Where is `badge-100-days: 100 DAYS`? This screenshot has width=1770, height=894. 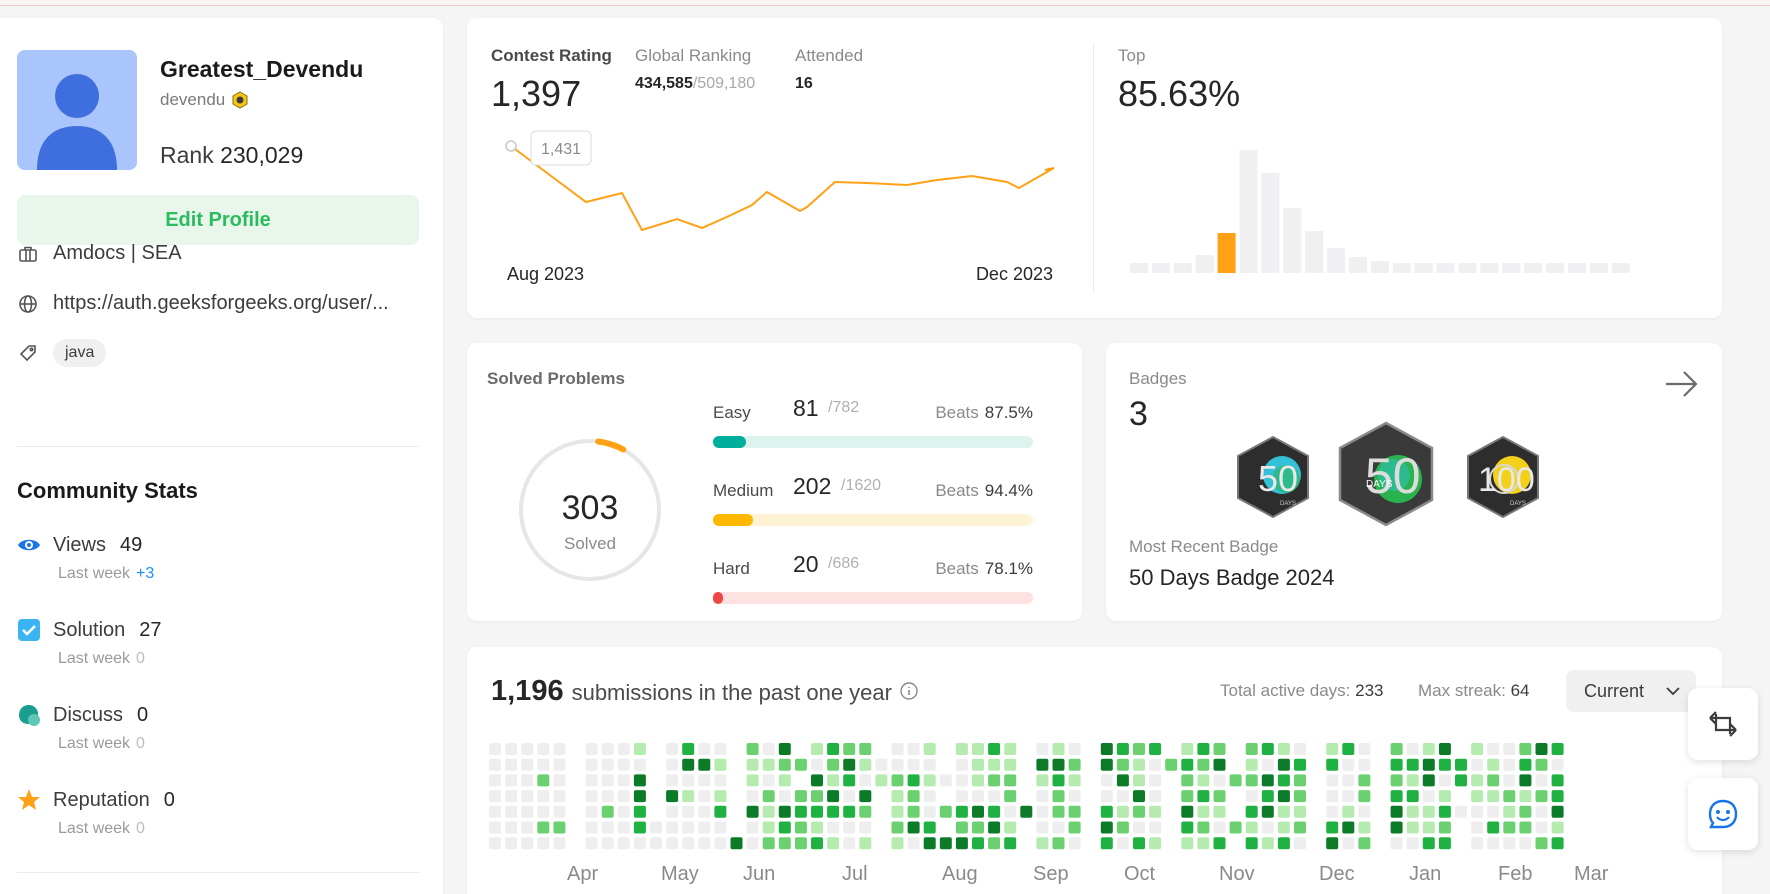
badge-100-days: 100 DAYS is located at coordinates (1503, 477).